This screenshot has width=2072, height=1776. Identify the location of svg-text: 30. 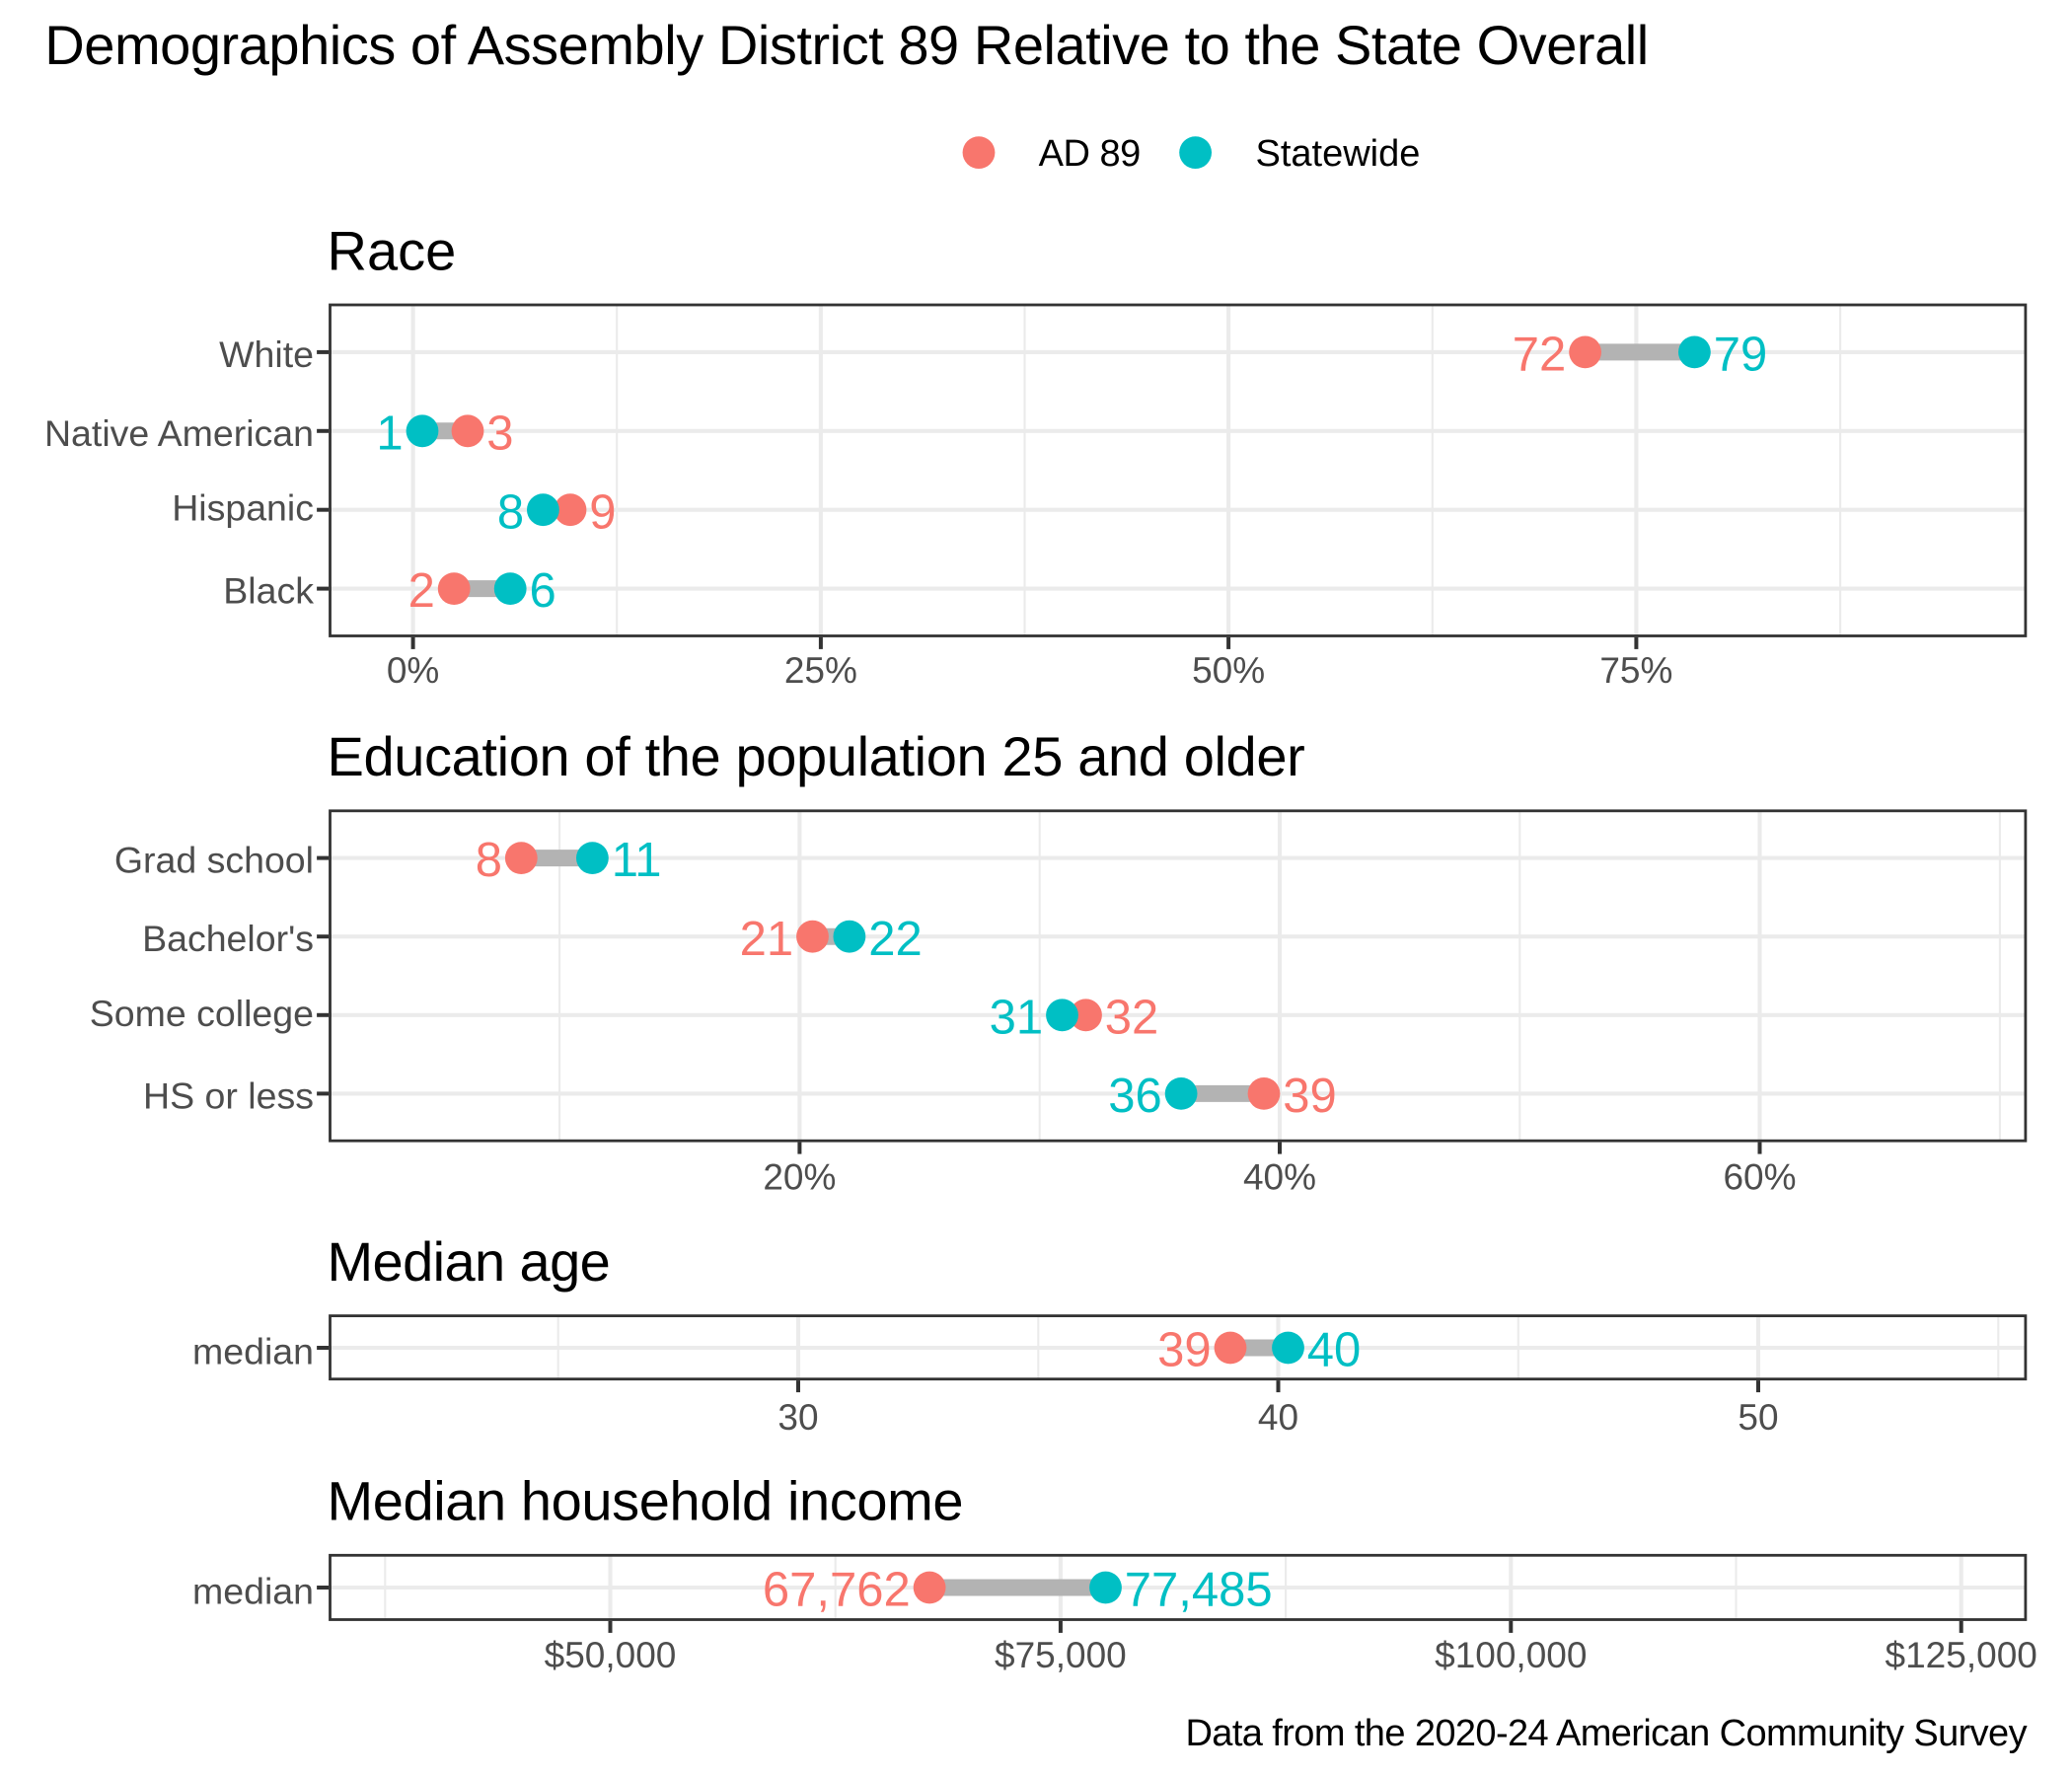
(798, 1417).